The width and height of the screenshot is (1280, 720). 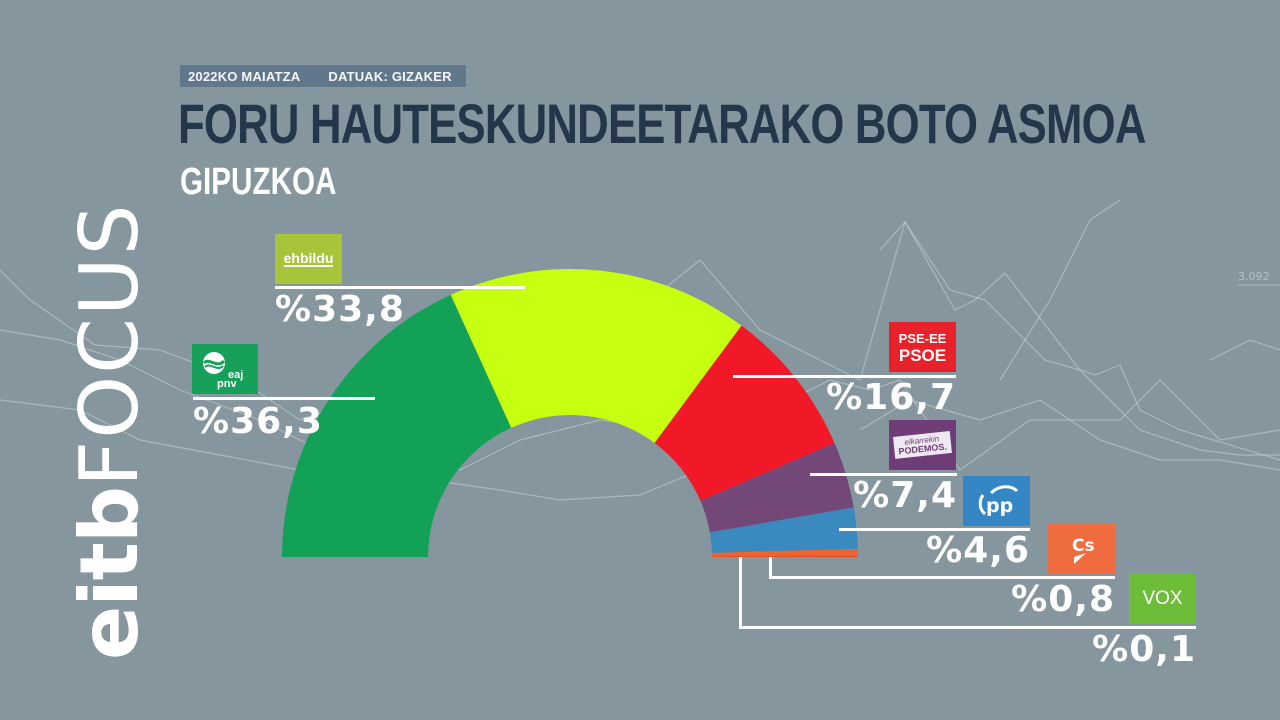 I want to click on svg-text: pp, so click(x=999, y=506).